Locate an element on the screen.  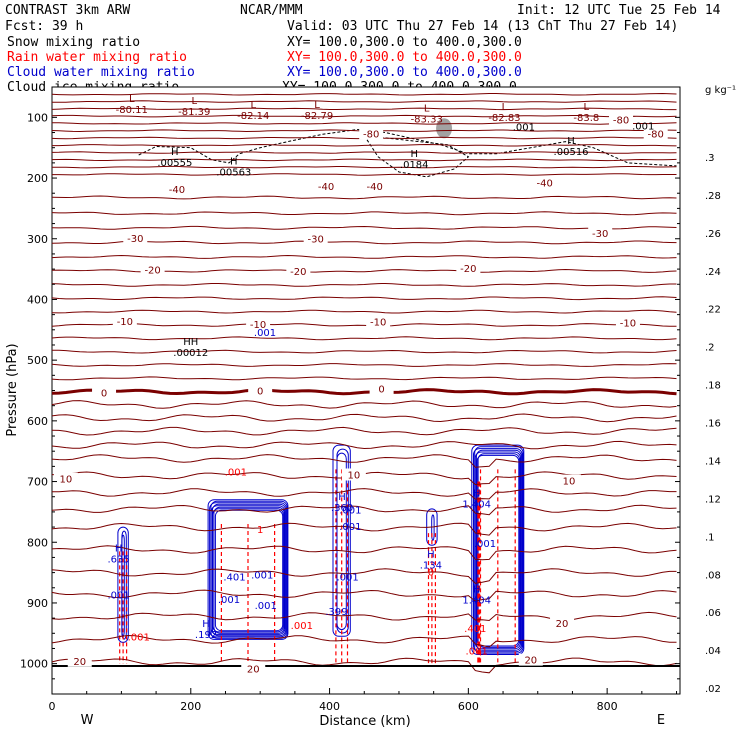
extremum-value: .134 is located at coordinates (431, 565).